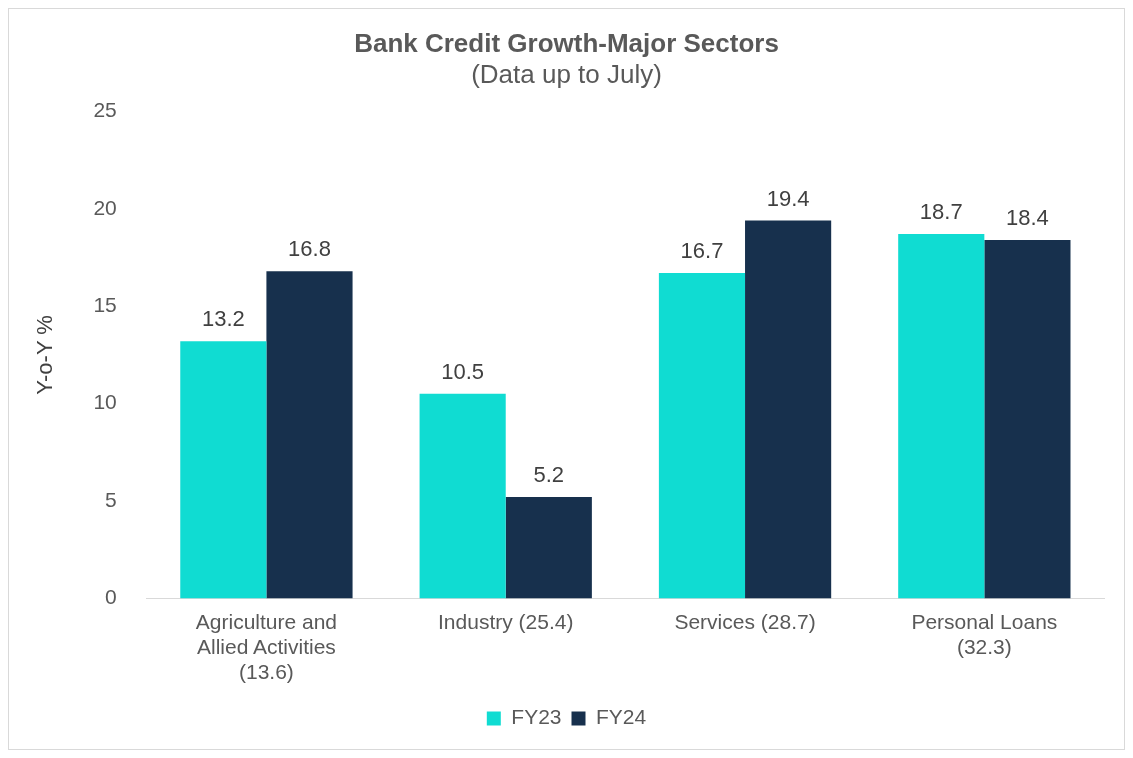  What do you see at coordinates (463, 371) in the screenshot?
I see `data-label: 10.5` at bounding box center [463, 371].